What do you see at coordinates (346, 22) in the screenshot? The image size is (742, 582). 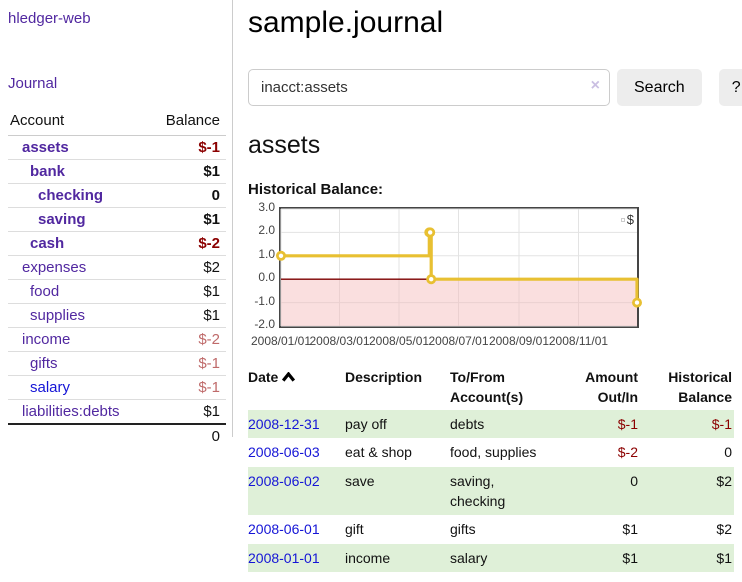 I see `page-title: sample.journal` at bounding box center [346, 22].